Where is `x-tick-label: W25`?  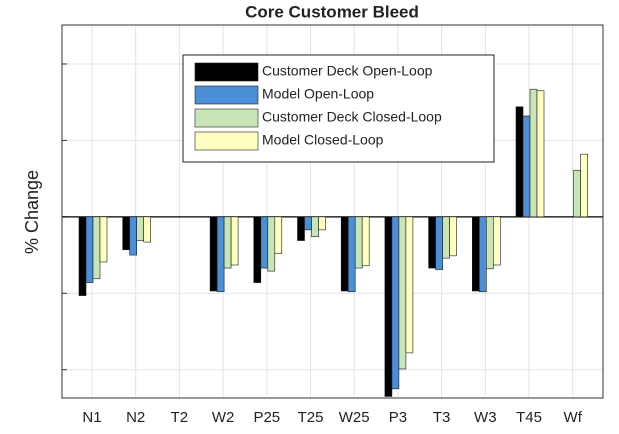
x-tick-label: W25 is located at coordinates (354, 417).